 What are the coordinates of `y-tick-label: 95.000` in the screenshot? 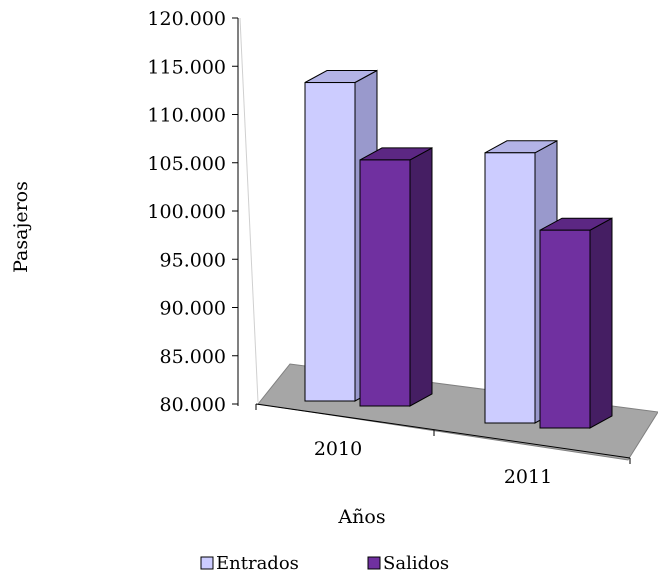 It's located at (193, 260).